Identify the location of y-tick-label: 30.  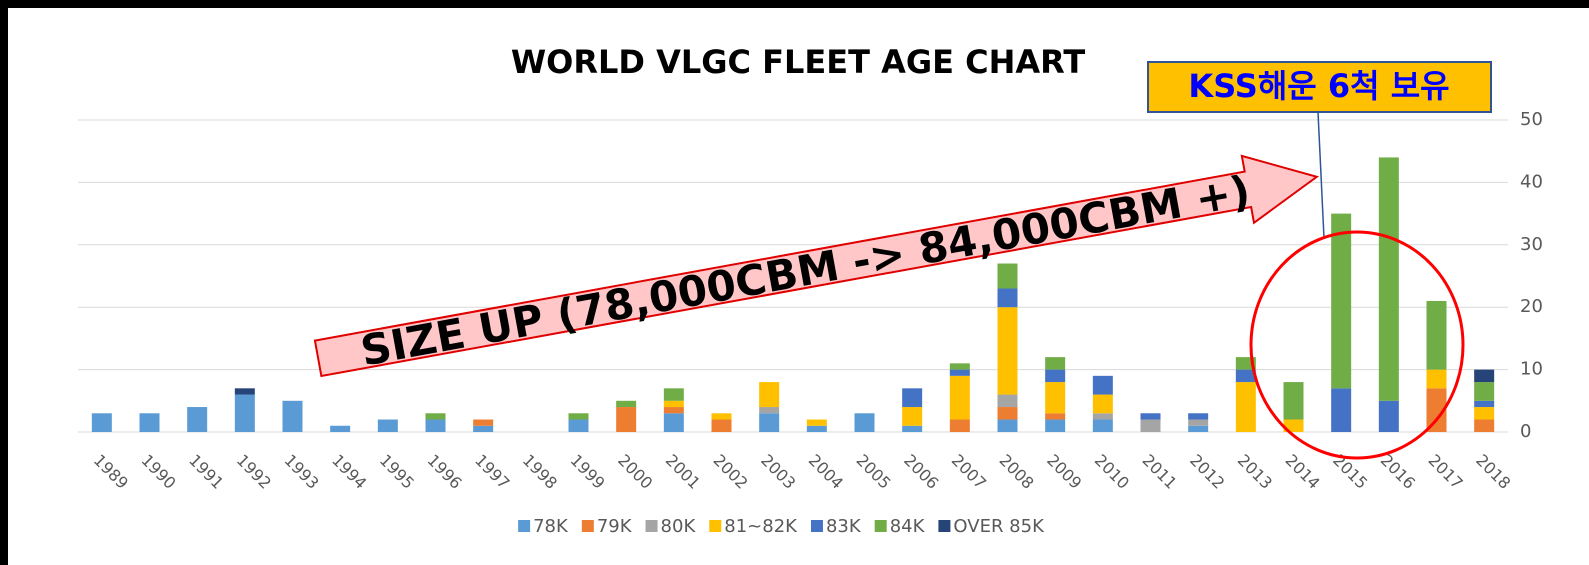
(1531, 244).